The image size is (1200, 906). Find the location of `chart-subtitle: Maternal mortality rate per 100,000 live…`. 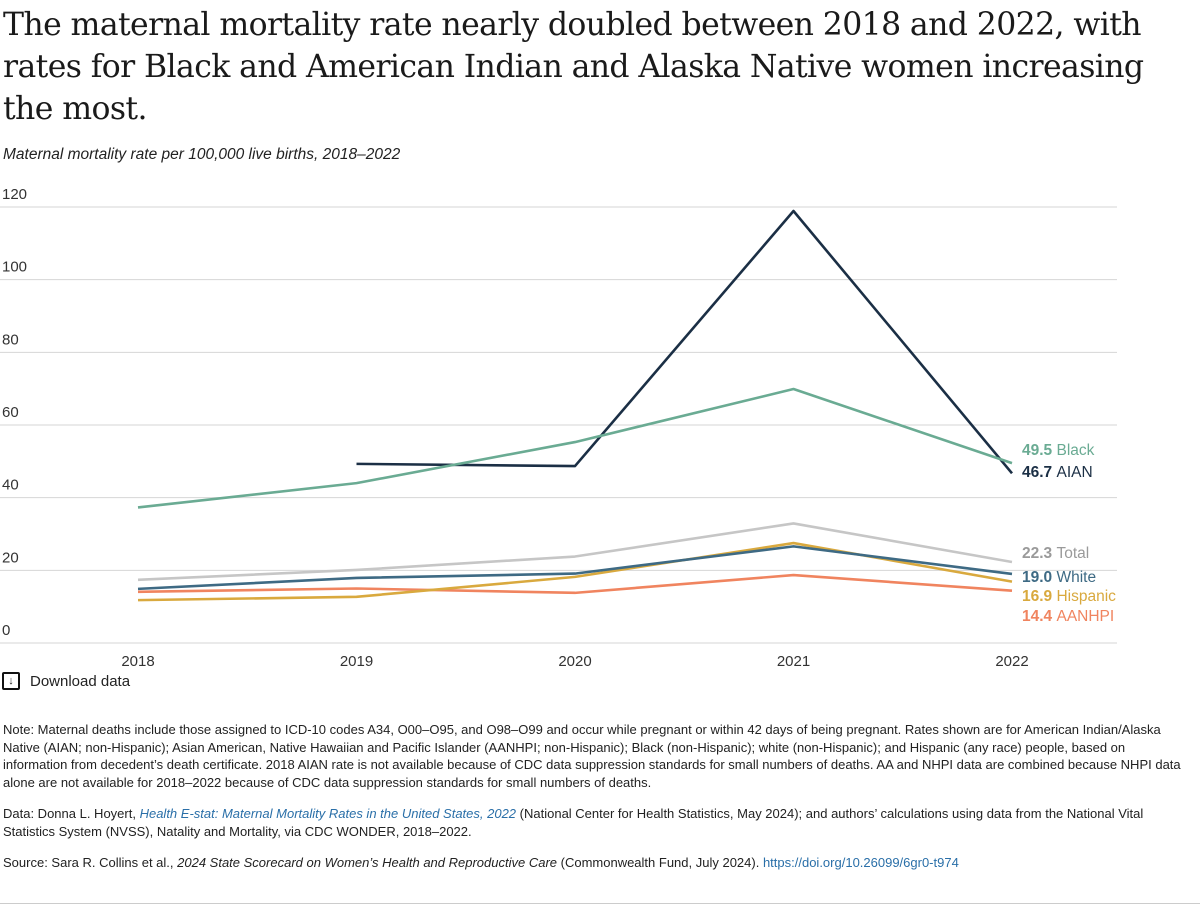

chart-subtitle: Maternal mortality rate per 100,000 live… is located at coordinates (202, 154).